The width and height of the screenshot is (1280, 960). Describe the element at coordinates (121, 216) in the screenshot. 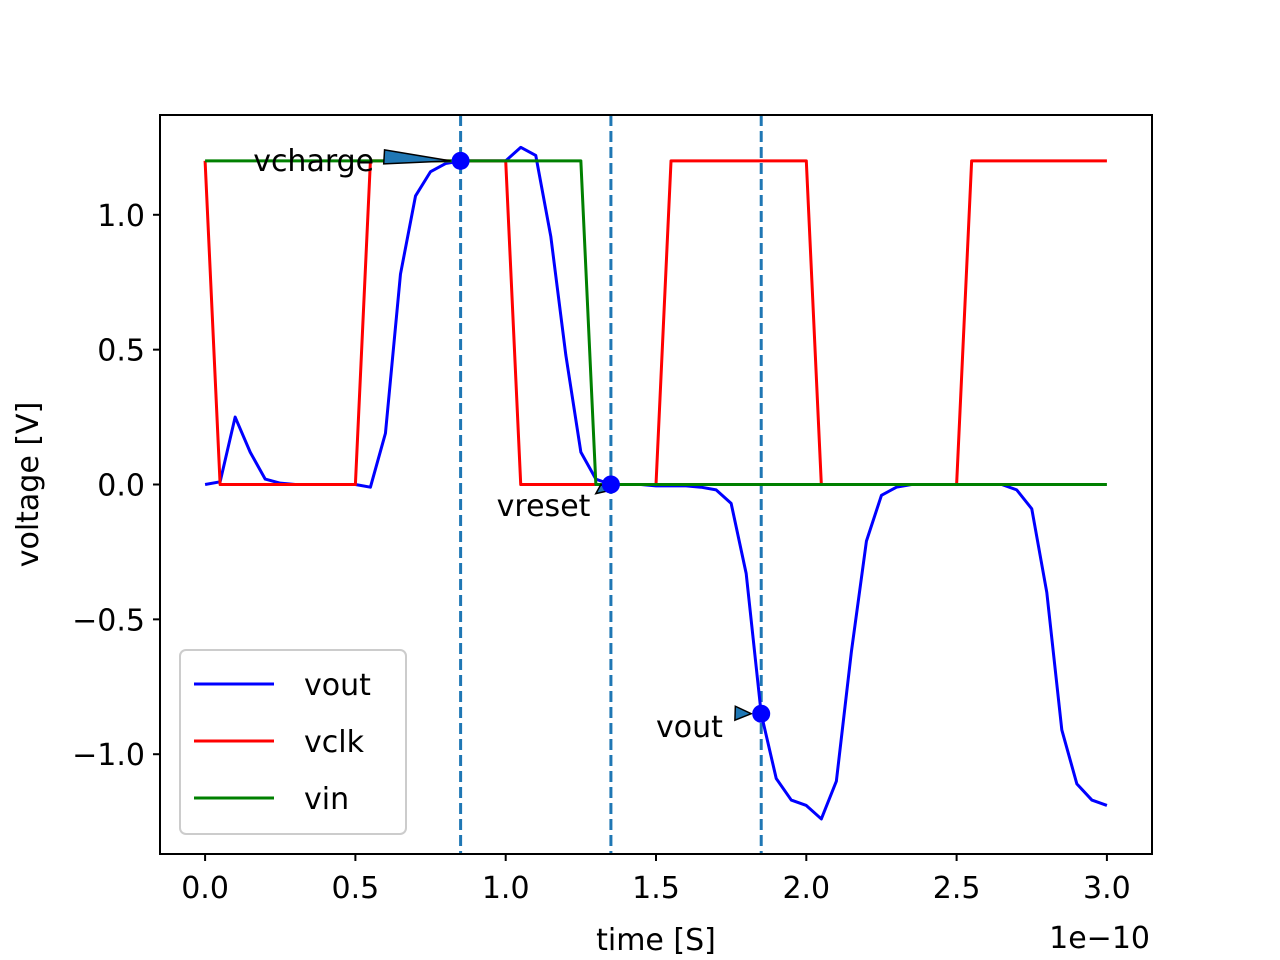

I see `y-tick-label: 1.0` at that location.